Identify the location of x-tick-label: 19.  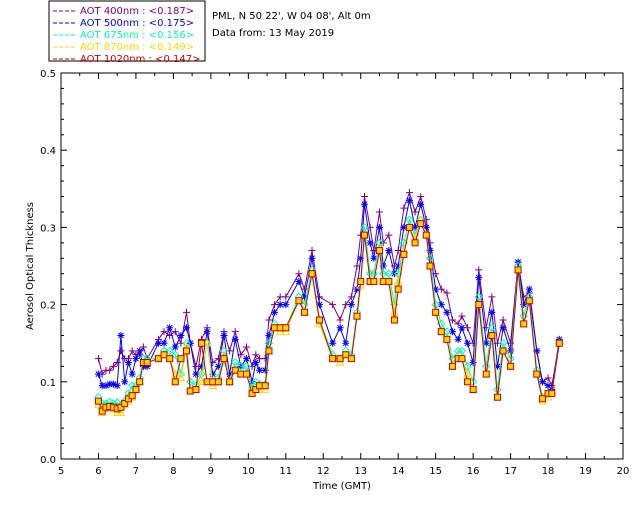
(585, 471).